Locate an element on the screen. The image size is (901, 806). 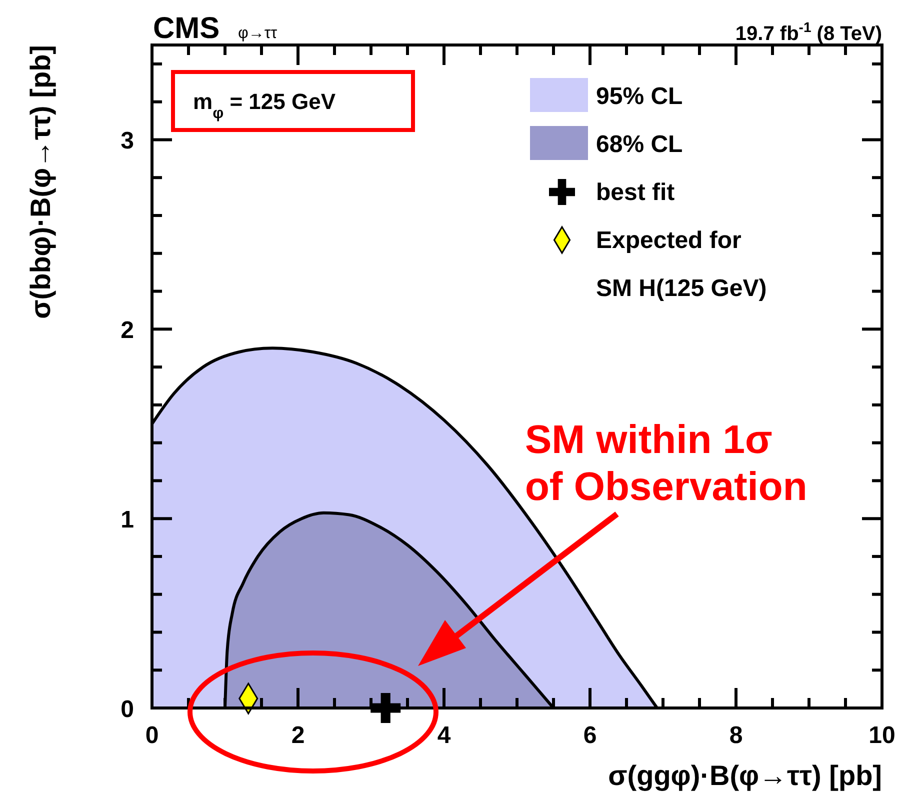
y-axis-title: σ(bbφ)·B(φ→ττ) [pb] is located at coordinates (40, 182).